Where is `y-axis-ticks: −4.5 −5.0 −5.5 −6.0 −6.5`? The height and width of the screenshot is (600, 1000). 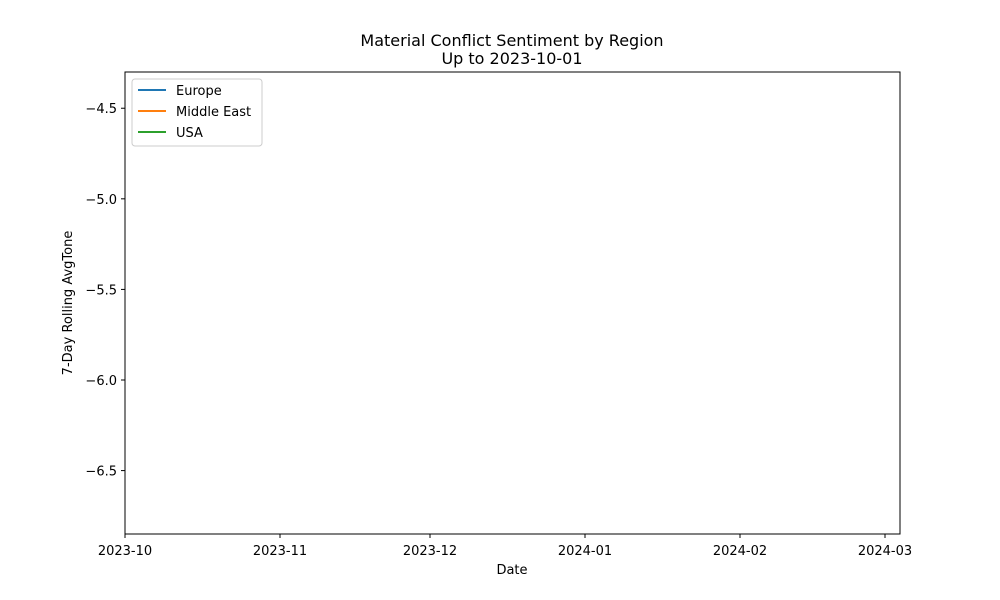
y-axis-ticks: −4.5 −5.0 −5.5 −6.0 −6.5 is located at coordinates (105, 291).